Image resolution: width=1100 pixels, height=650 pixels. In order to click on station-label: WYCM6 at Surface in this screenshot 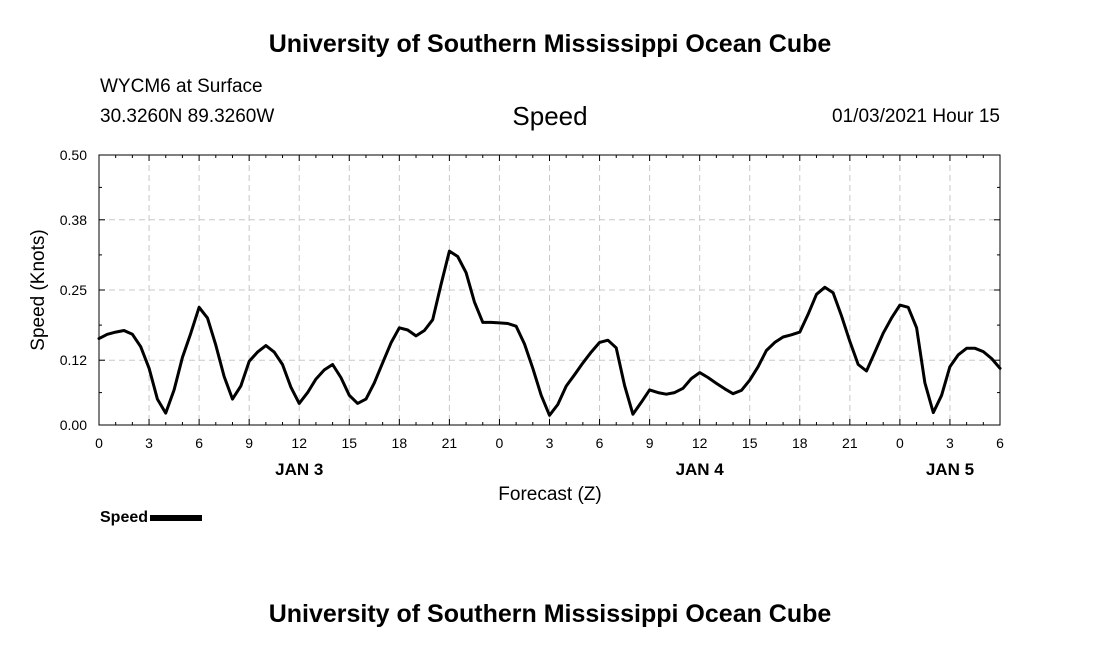, I will do `click(181, 86)`.